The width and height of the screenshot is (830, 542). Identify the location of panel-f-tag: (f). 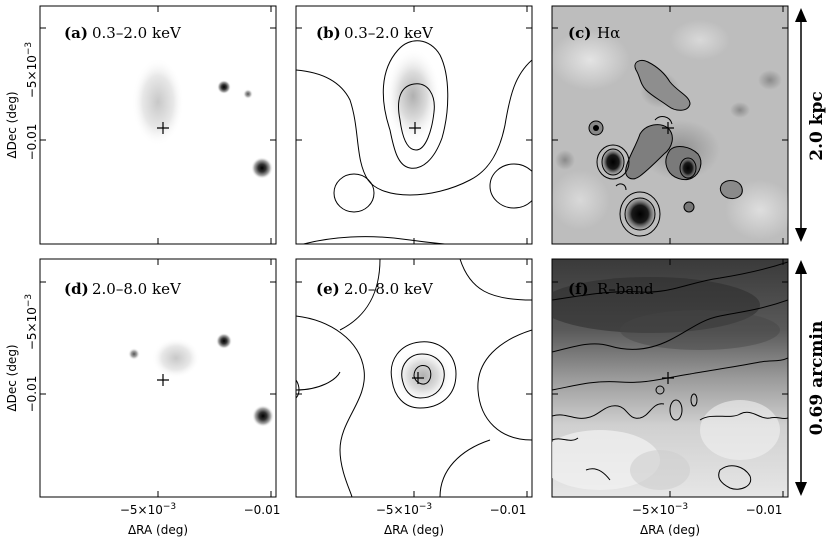
(578, 289).